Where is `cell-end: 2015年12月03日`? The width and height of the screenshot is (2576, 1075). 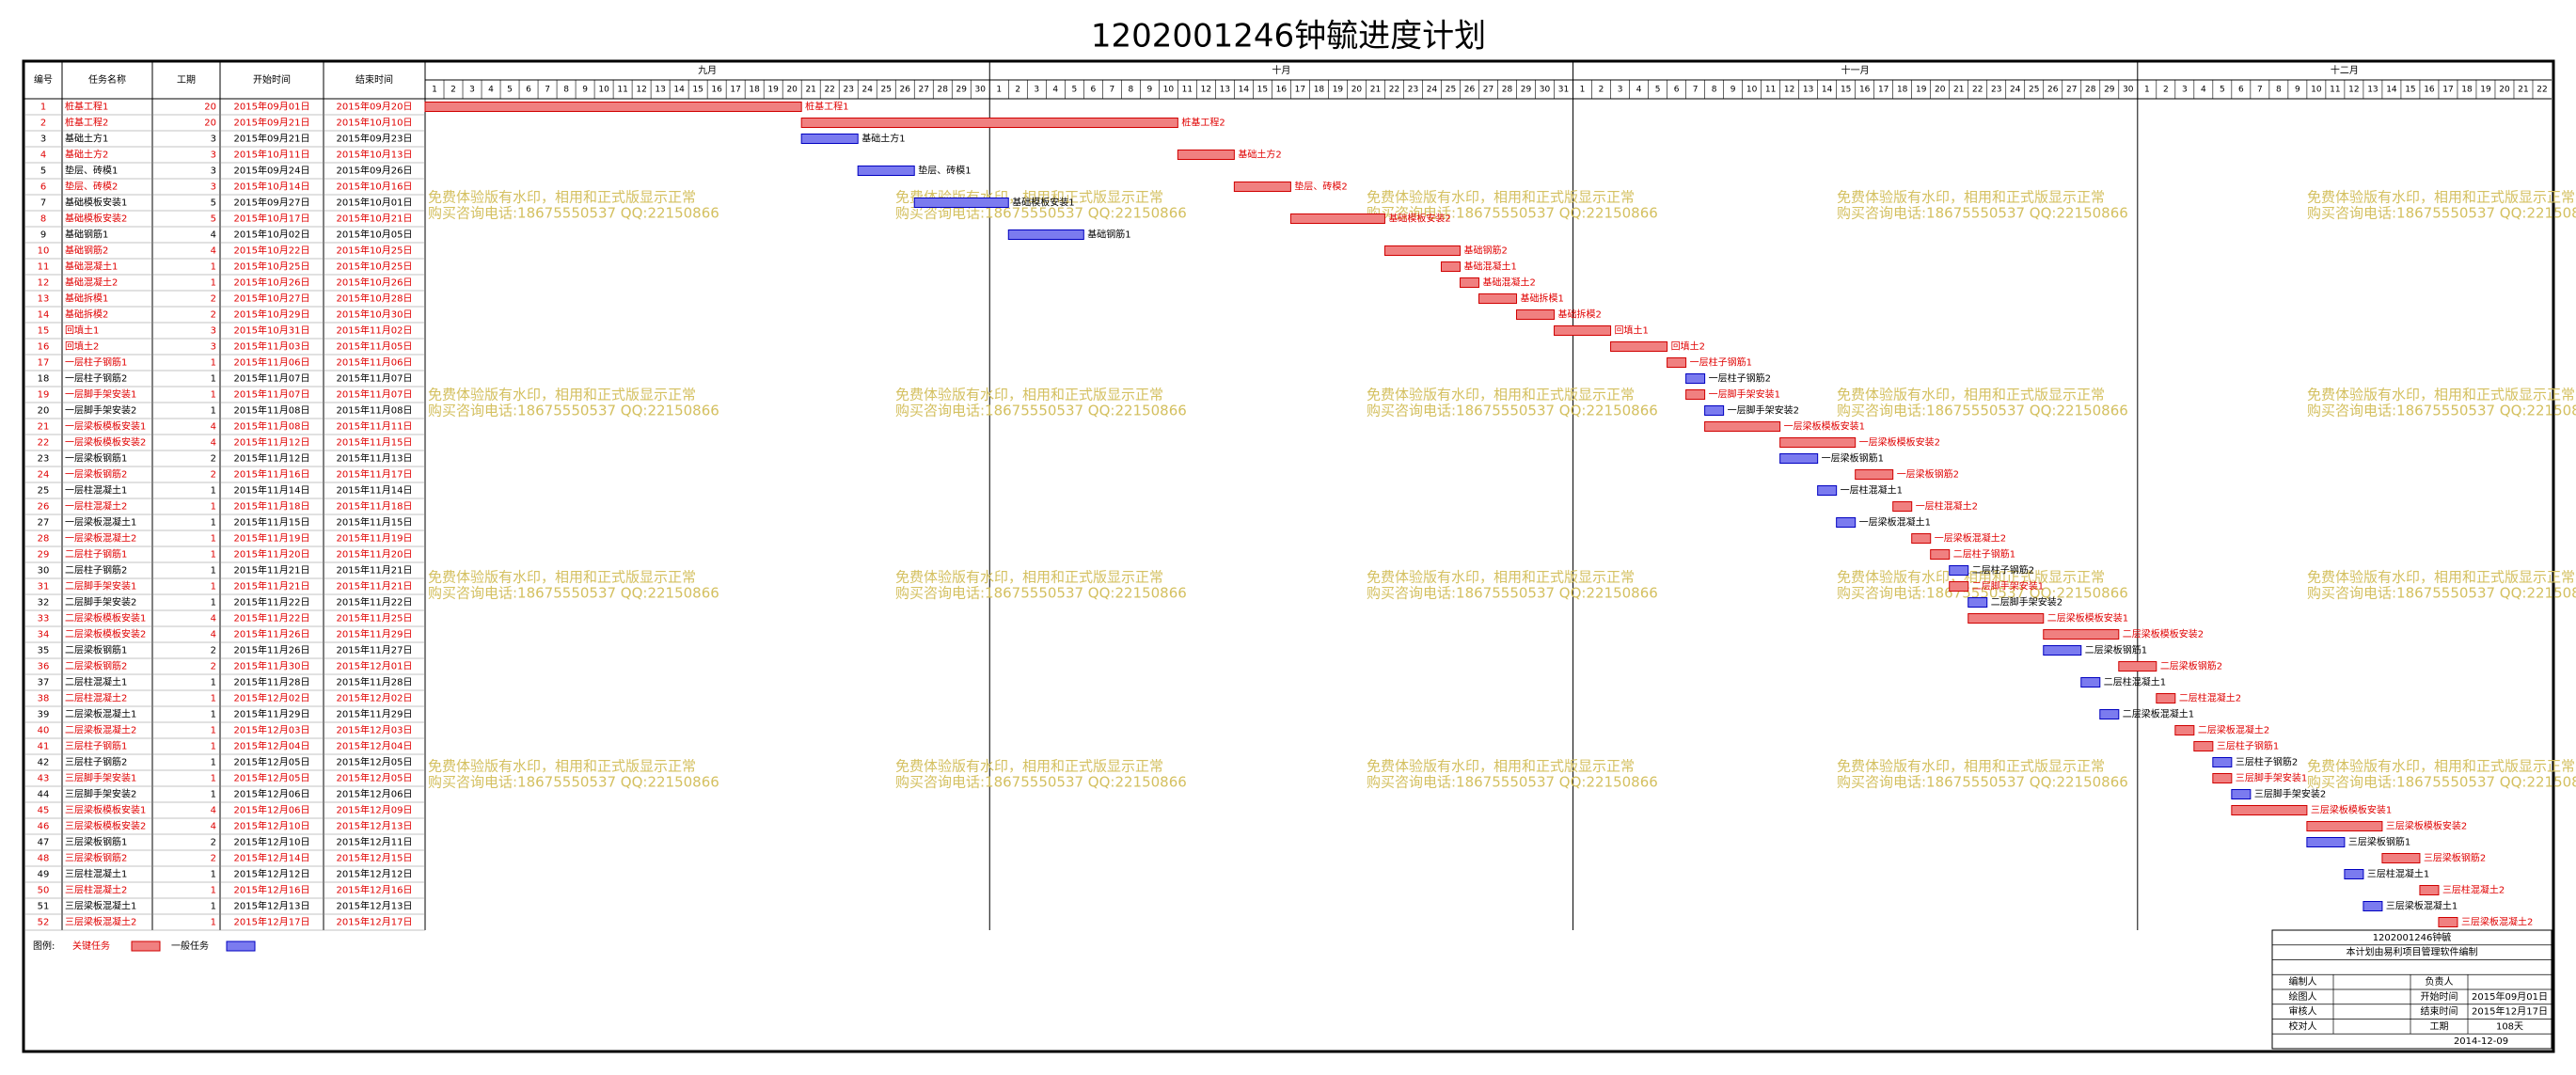 cell-end: 2015年12月03日 is located at coordinates (375, 730).